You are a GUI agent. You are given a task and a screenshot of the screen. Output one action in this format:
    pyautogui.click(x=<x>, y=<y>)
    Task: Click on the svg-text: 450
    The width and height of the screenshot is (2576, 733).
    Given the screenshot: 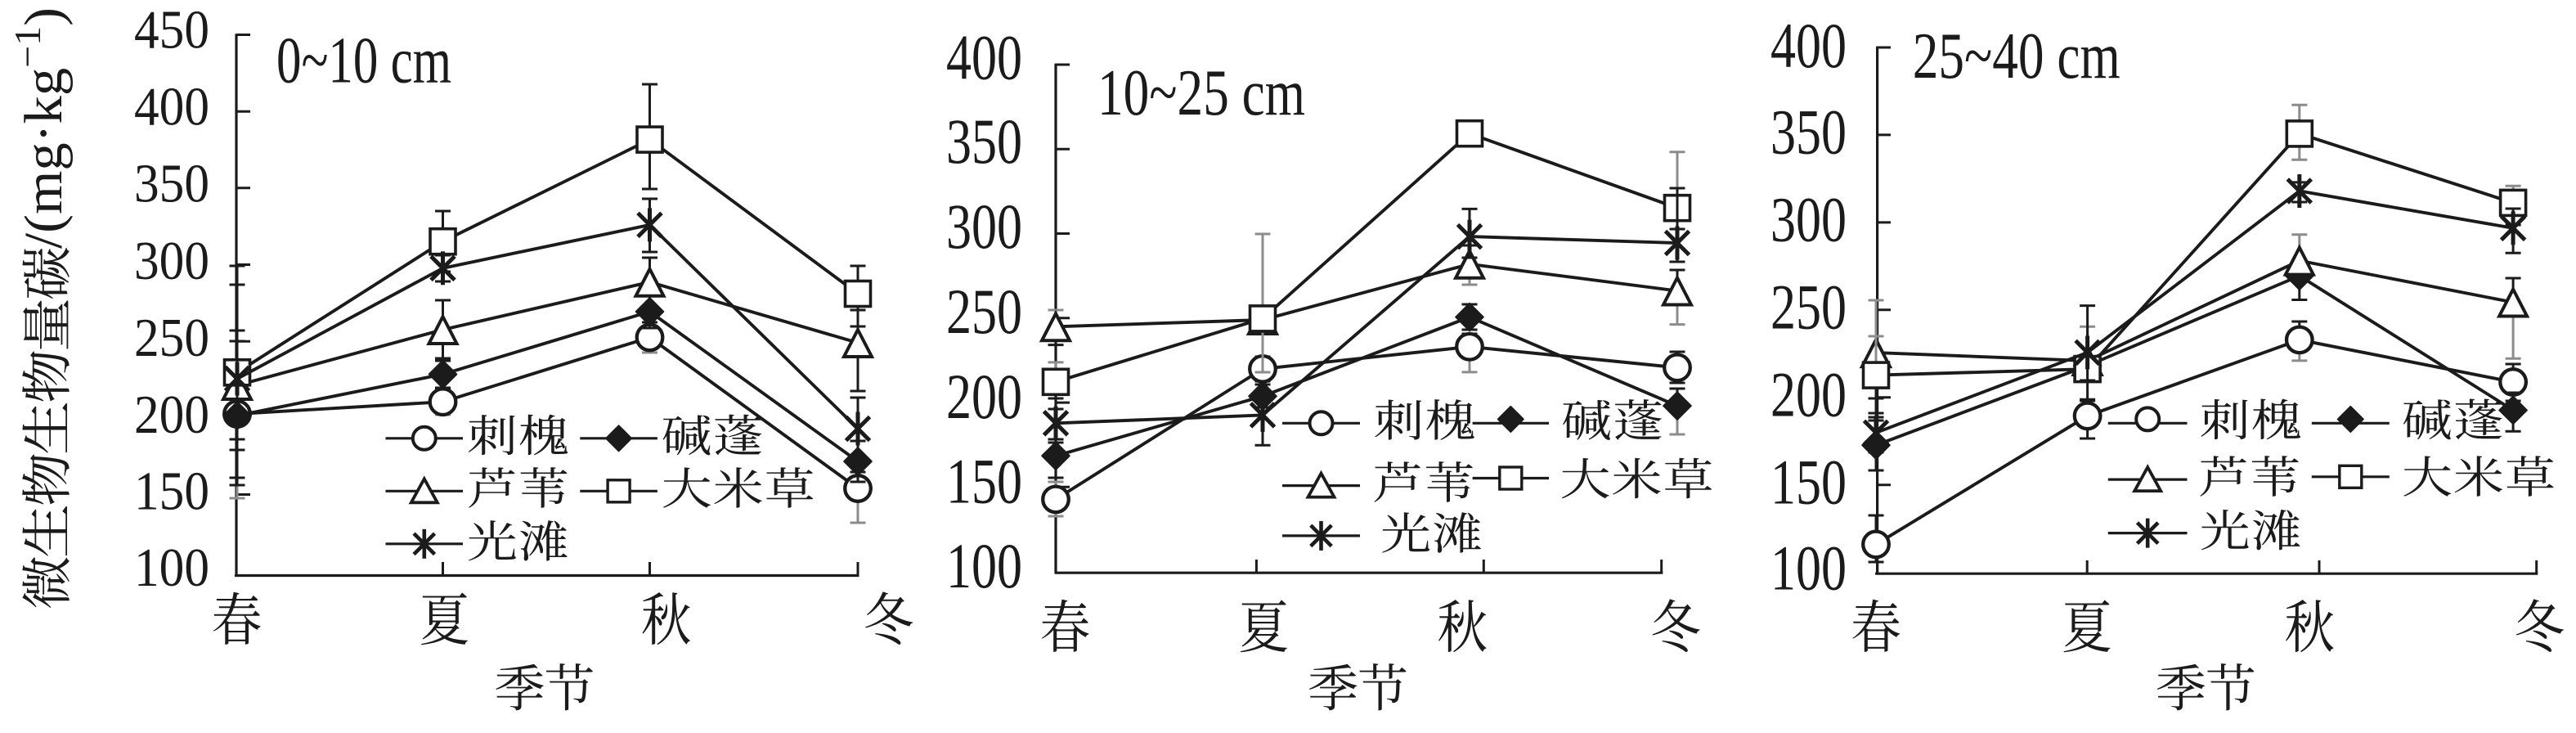 What is the action you would take?
    pyautogui.click(x=171, y=30)
    